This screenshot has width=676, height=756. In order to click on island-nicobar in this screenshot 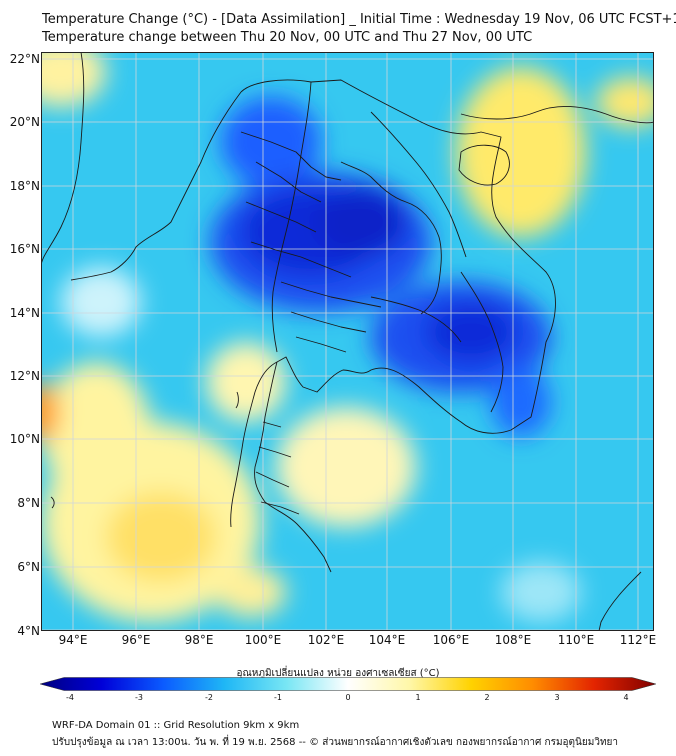, I will do `click(52, 502)`.